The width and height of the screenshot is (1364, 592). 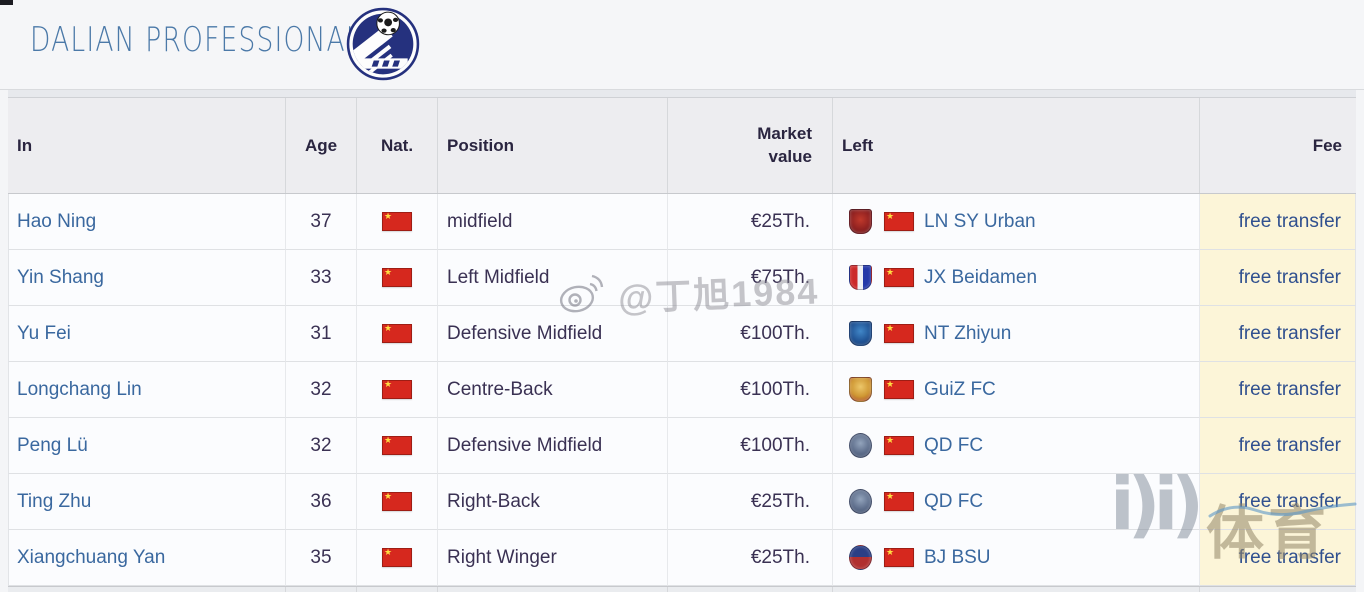 I want to click on age-cell: 35, so click(x=321, y=558).